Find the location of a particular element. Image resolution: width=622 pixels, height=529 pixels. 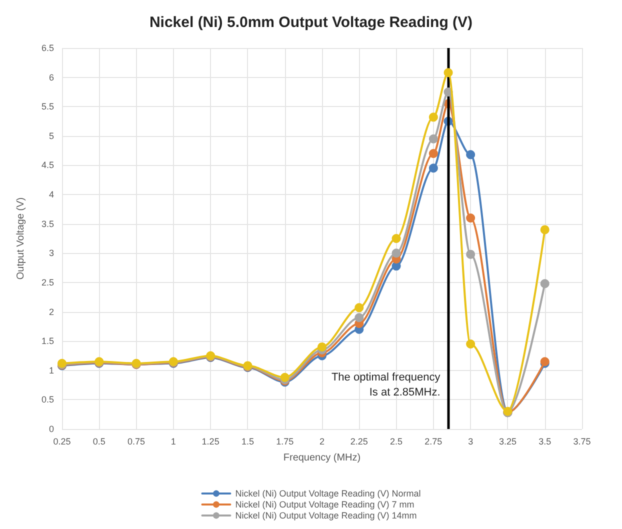

y-tick-label: 6 is located at coordinates (51, 77).